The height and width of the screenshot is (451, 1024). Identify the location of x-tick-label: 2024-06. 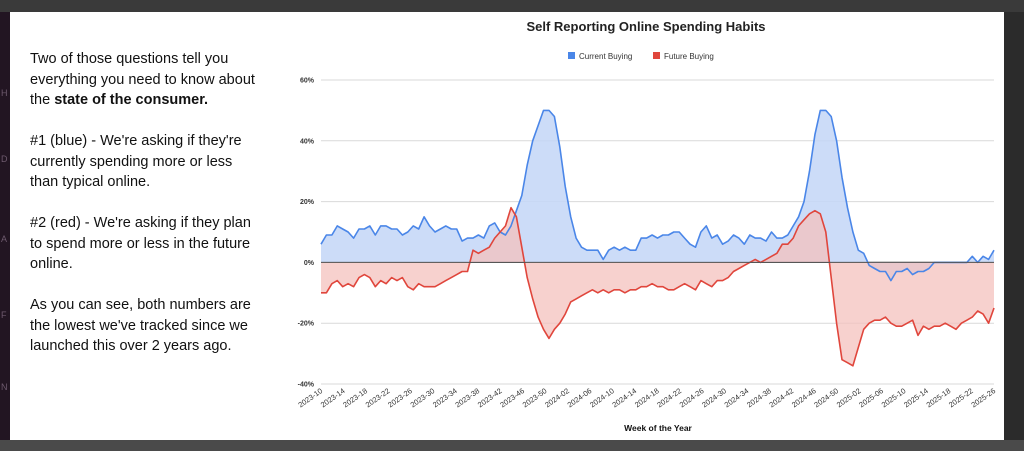
(580, 397).